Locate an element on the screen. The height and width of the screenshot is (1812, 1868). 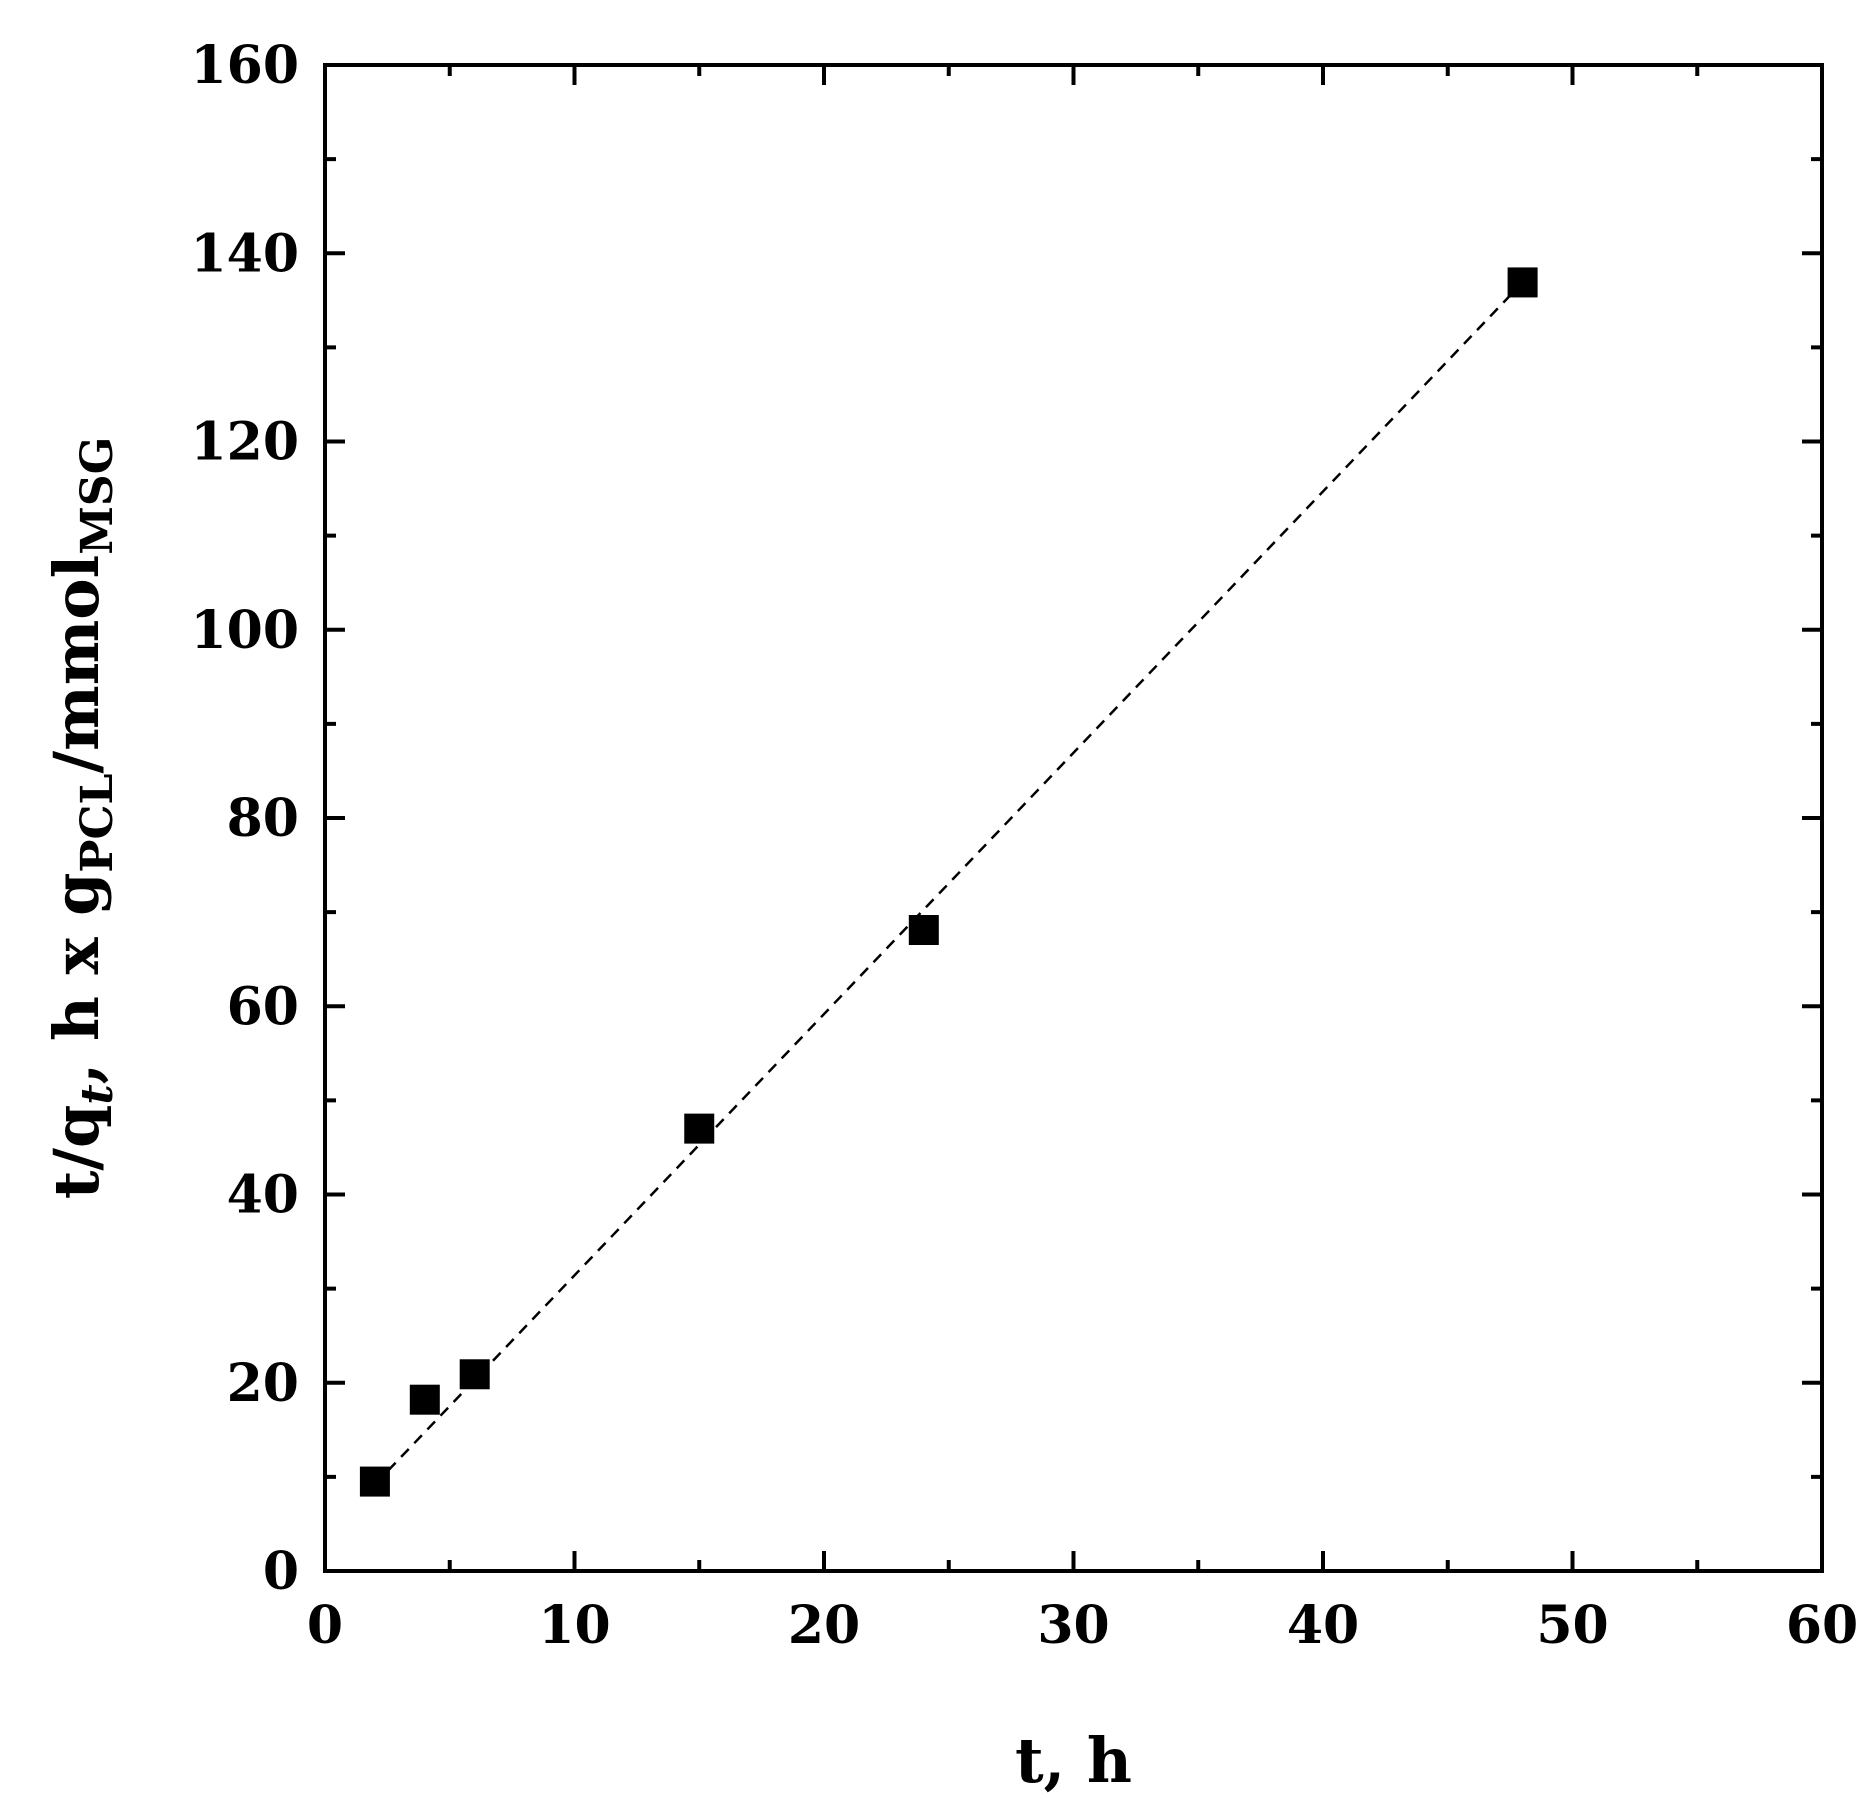
y-tick-label: 80 is located at coordinates (263, 818).